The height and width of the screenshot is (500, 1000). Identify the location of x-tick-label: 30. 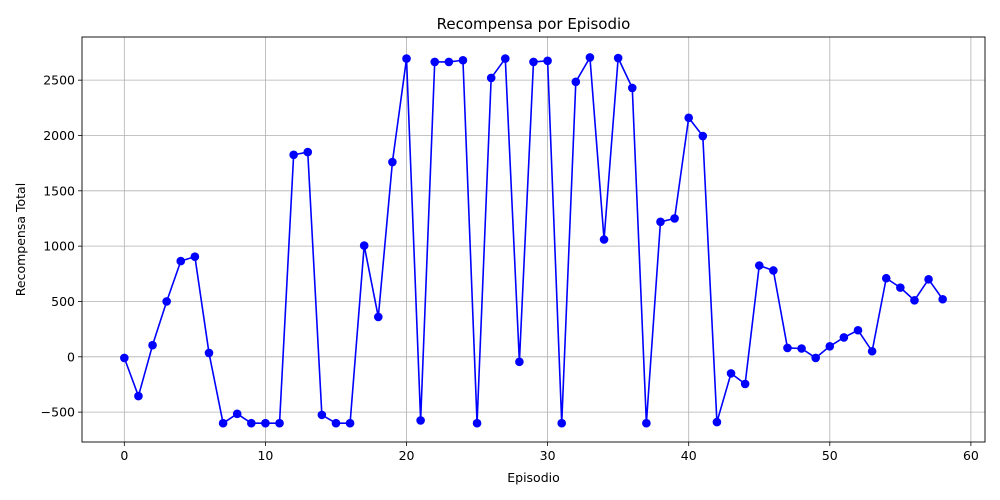
(548, 455).